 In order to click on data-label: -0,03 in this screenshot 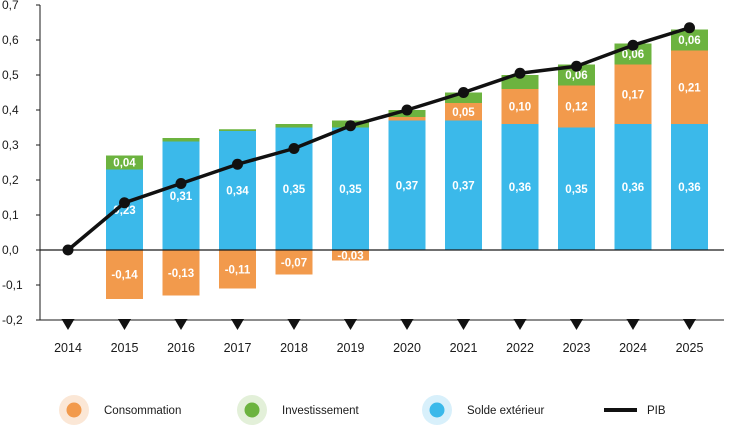, I will do `click(350, 256)`.